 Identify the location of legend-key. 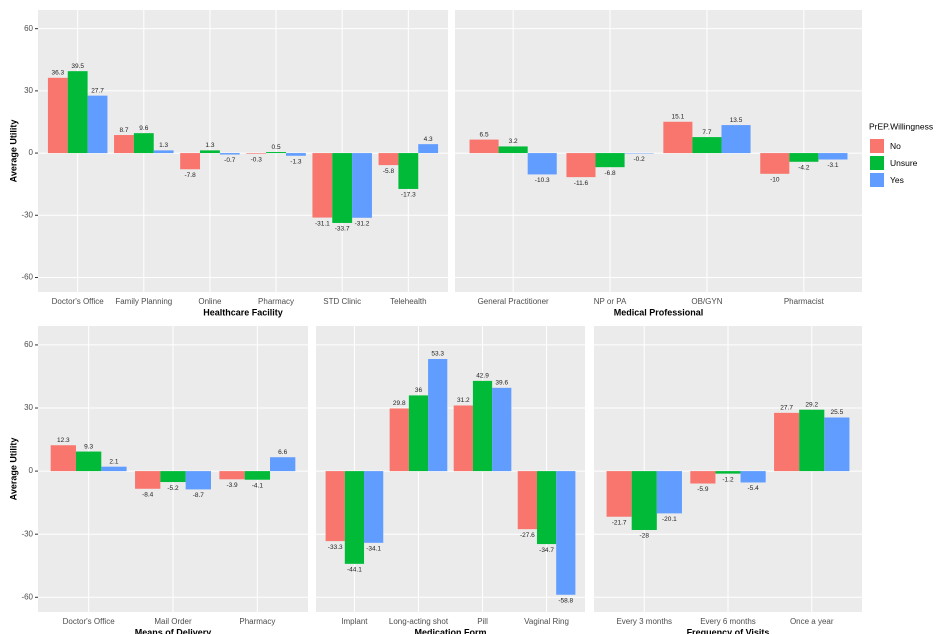
(877, 146).